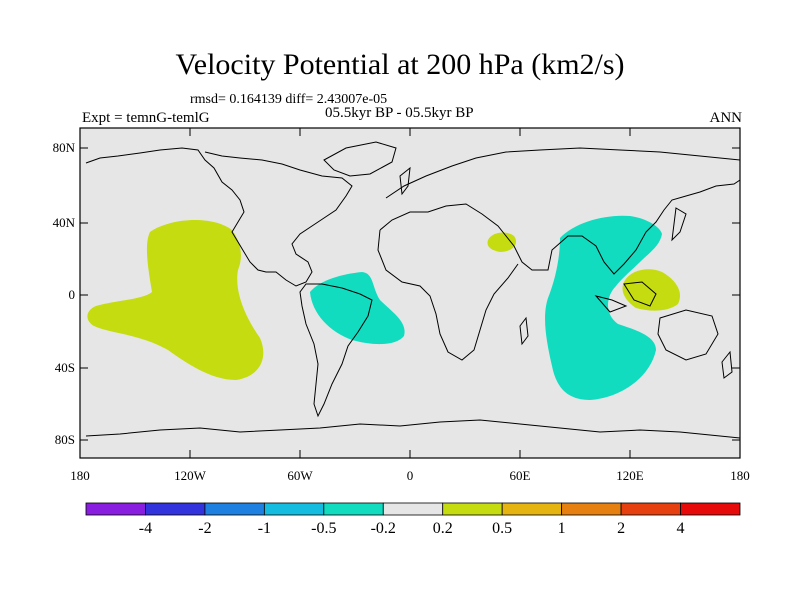 The width and height of the screenshot is (800, 600). What do you see at coordinates (400, 64) in the screenshot?
I see `plot-title: Velocity Potential at 200 hPa (km2/s)` at bounding box center [400, 64].